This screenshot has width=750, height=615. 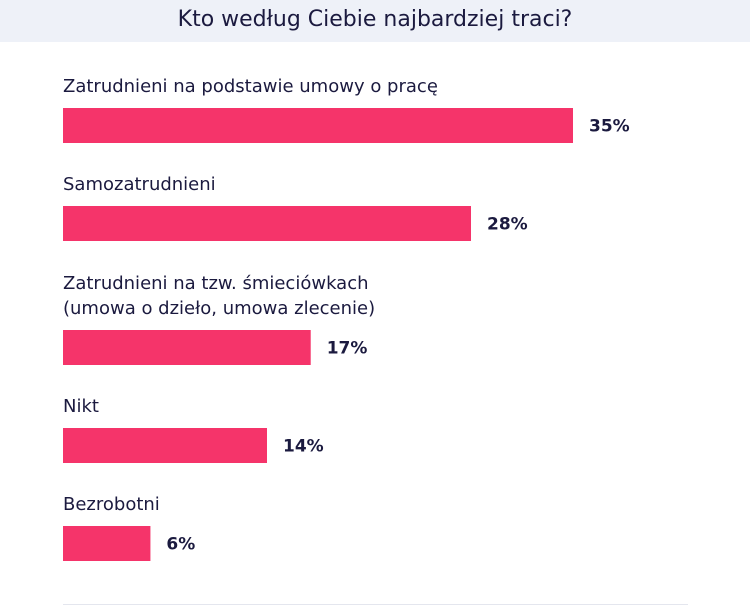 I want to click on chart-title: Kto według Ciebie najbardziej traci?, so click(x=375, y=19).